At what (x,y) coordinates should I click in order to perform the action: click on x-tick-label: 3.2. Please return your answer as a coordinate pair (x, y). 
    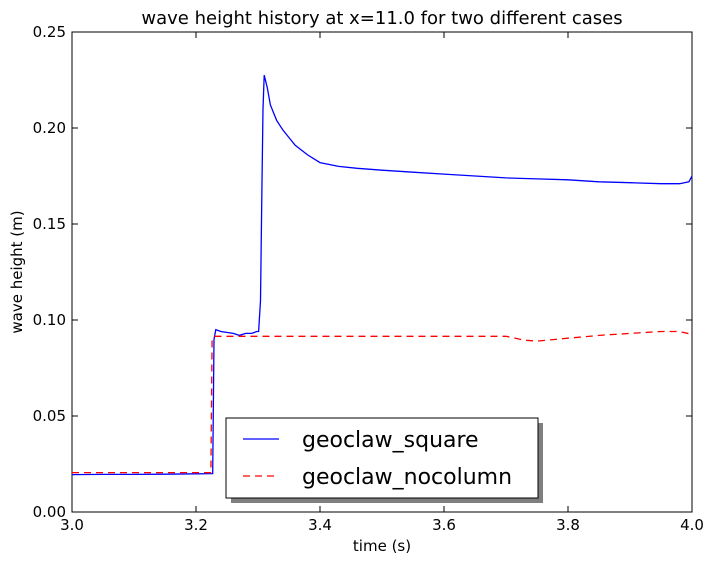
    Looking at the image, I should click on (196, 525).